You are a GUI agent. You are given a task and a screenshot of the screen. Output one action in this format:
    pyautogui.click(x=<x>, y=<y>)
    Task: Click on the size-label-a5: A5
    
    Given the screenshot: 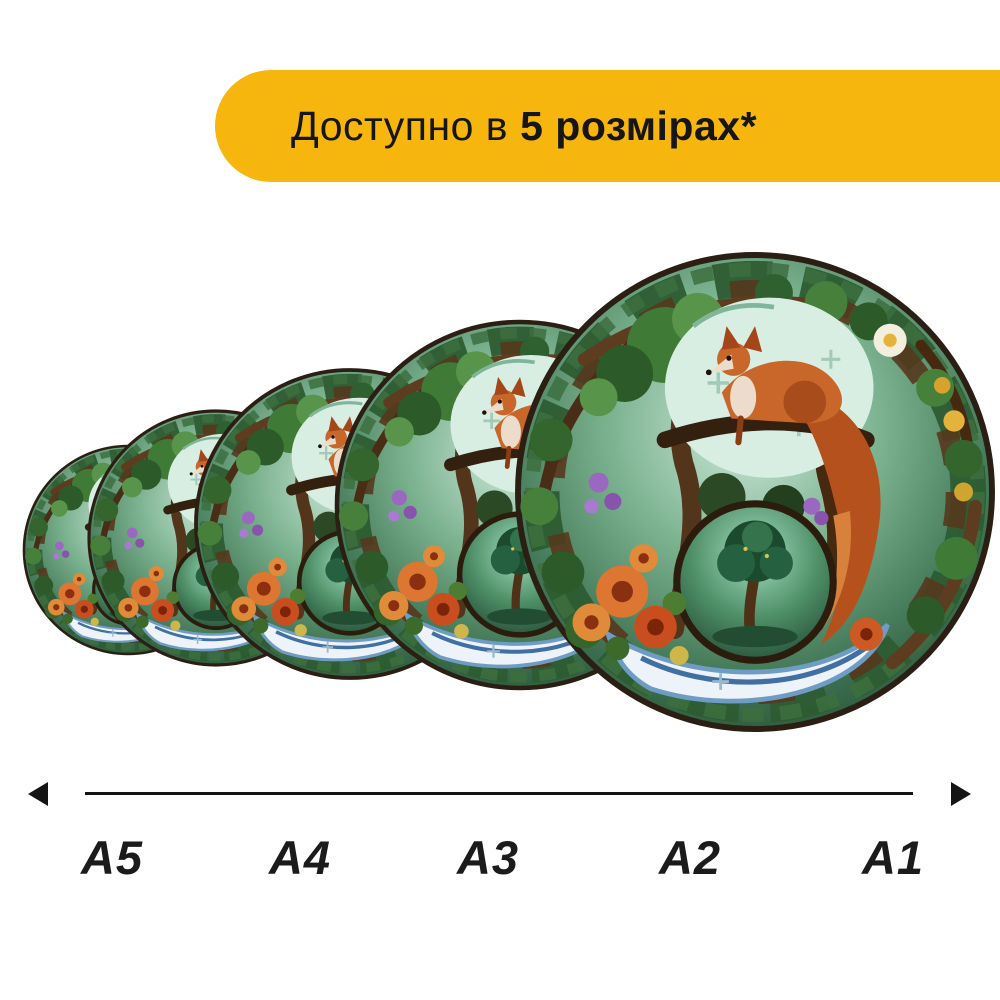 What is the action you would take?
    pyautogui.click(x=112, y=857)
    